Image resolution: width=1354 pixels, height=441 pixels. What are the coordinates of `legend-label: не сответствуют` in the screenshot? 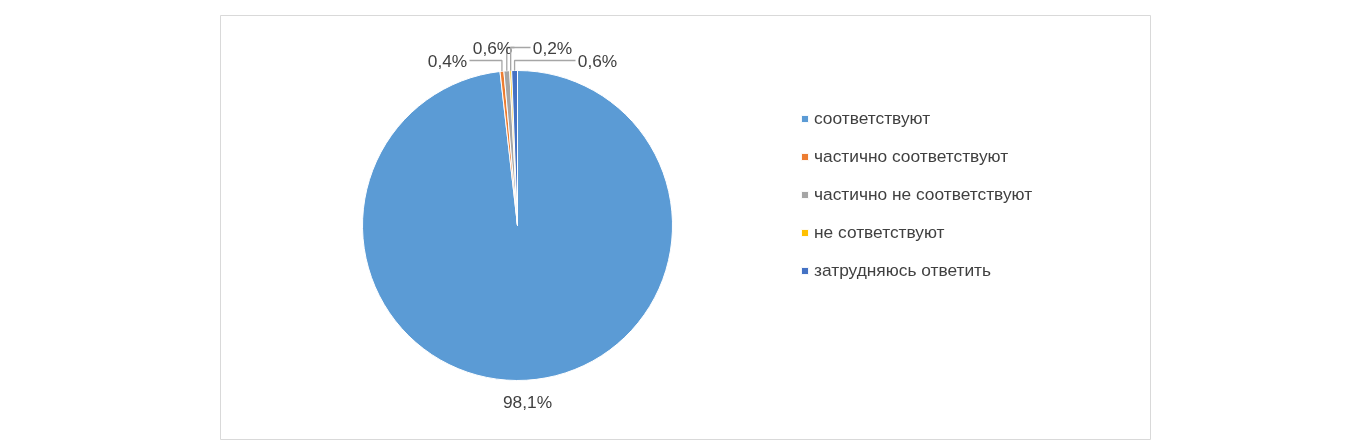 It's located at (879, 232).